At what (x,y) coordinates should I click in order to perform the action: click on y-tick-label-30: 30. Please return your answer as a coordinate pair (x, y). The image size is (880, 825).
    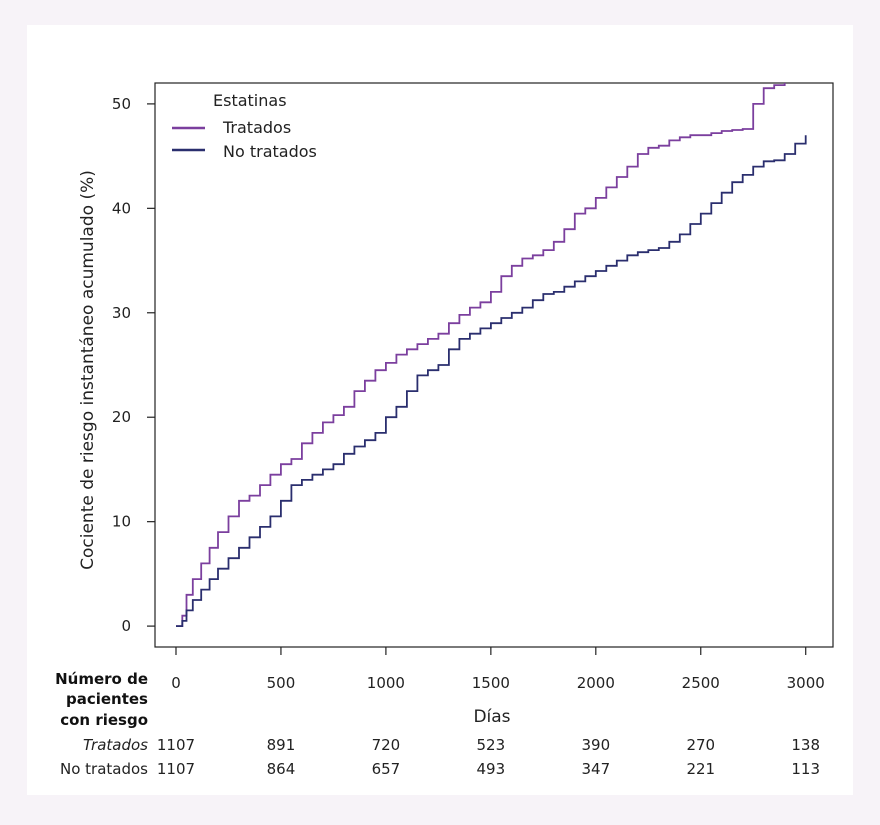
    Looking at the image, I should click on (121, 313).